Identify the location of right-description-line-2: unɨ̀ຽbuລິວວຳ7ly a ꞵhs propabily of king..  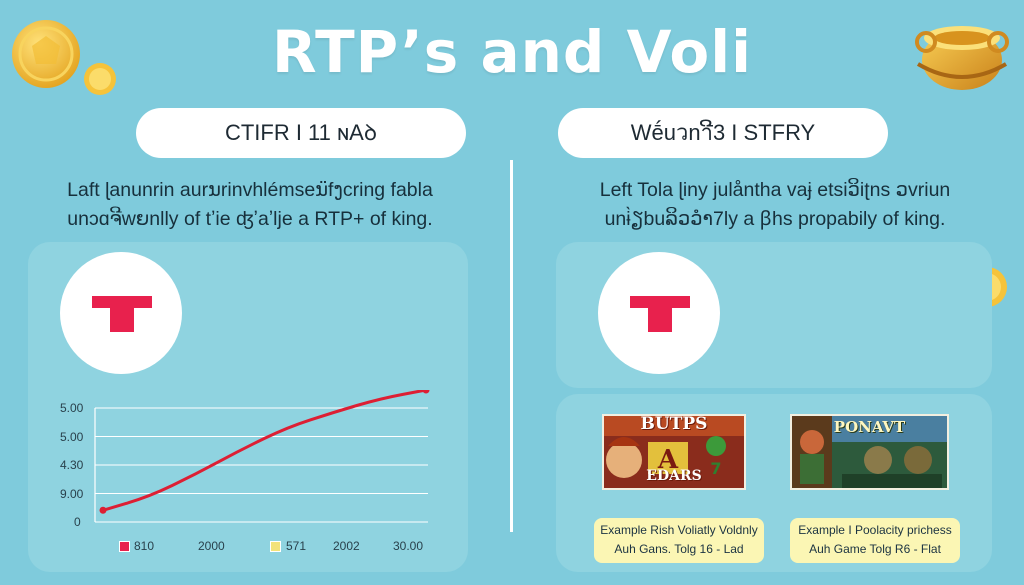
(775, 219).